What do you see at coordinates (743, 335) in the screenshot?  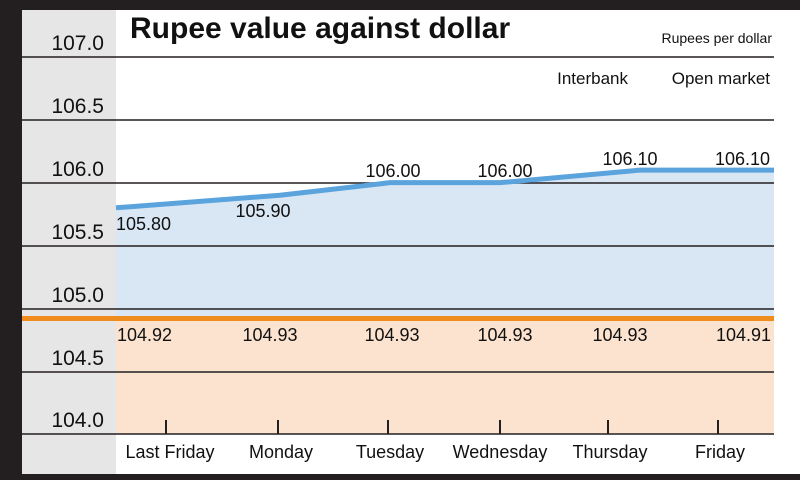 I see `open-market-value-label: 104.91` at bounding box center [743, 335].